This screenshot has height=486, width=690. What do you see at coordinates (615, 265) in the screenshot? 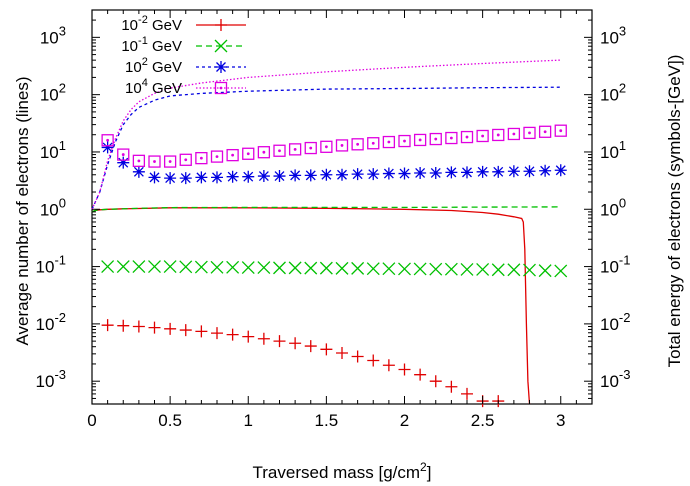
I see `y-tick-label-right: 10⁻¹` at bounding box center [615, 265].